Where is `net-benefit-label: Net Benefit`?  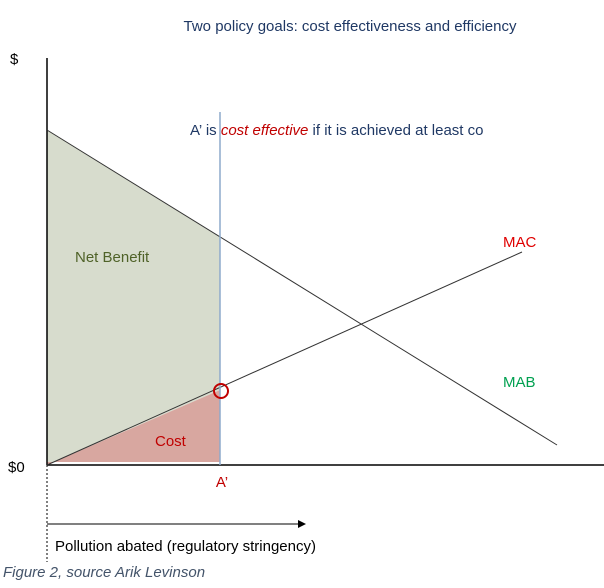 net-benefit-label: Net Benefit is located at coordinates (112, 257).